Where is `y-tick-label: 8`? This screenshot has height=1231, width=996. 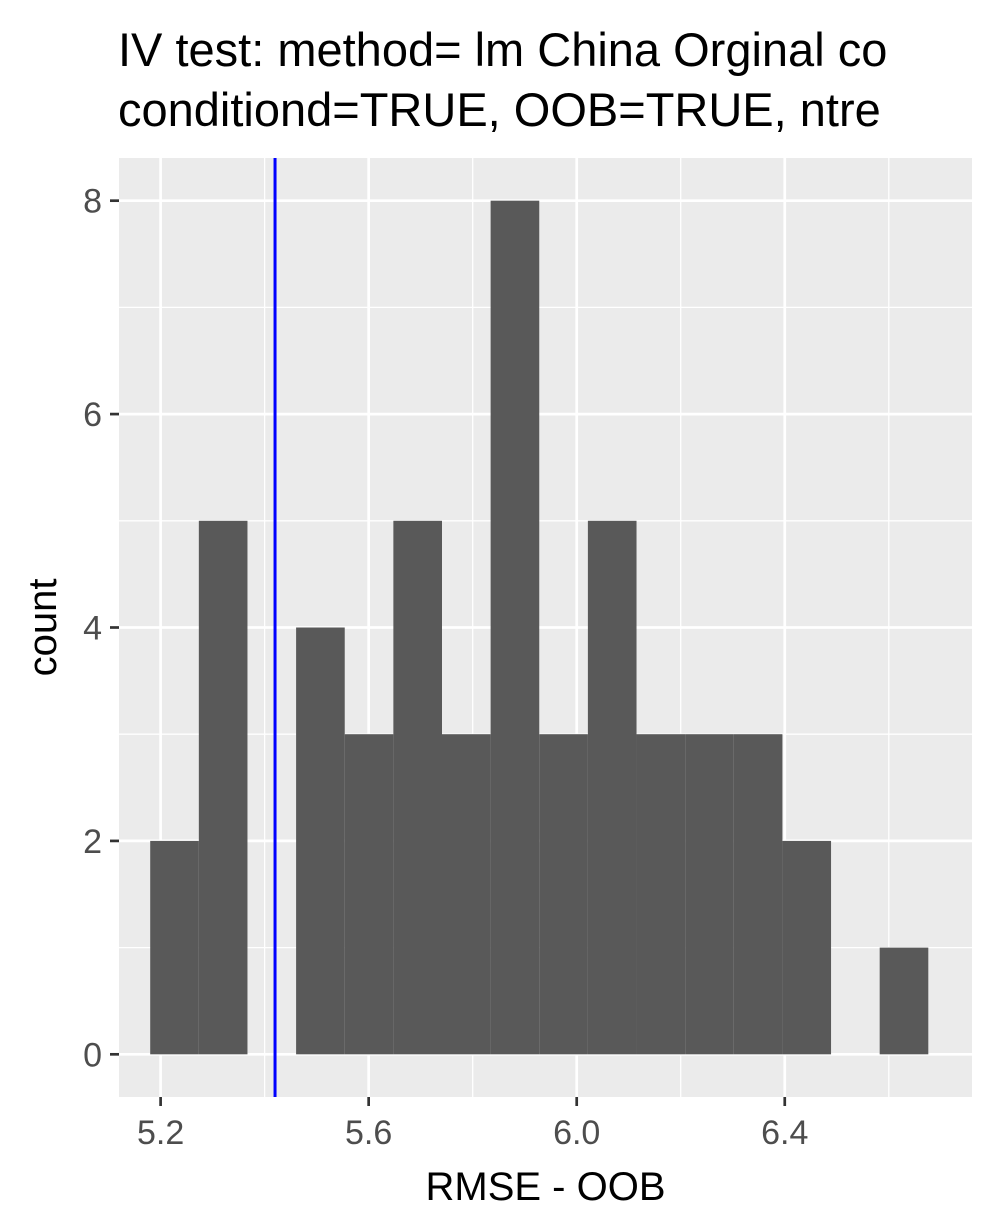
y-tick-label: 8 is located at coordinates (92, 202).